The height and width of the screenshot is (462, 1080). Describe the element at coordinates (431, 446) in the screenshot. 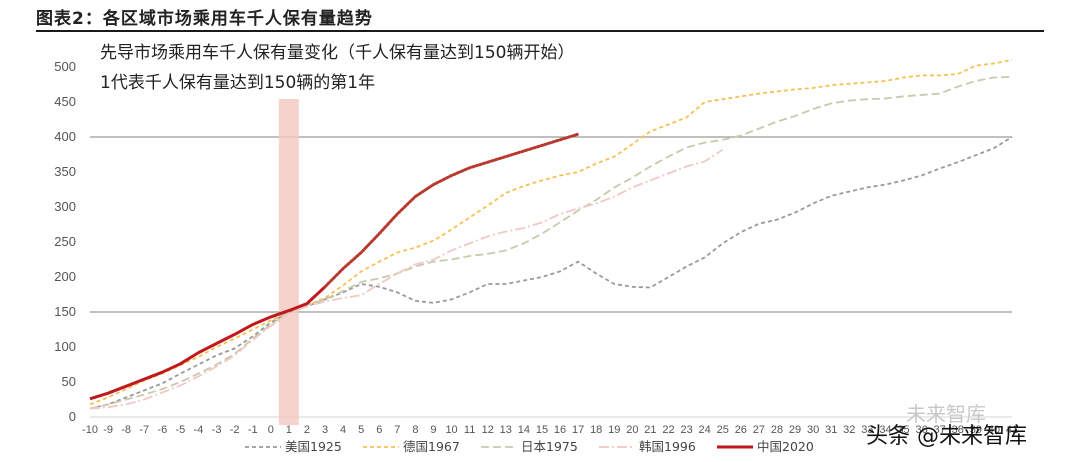

I see `legend-label: 德国1967` at that location.